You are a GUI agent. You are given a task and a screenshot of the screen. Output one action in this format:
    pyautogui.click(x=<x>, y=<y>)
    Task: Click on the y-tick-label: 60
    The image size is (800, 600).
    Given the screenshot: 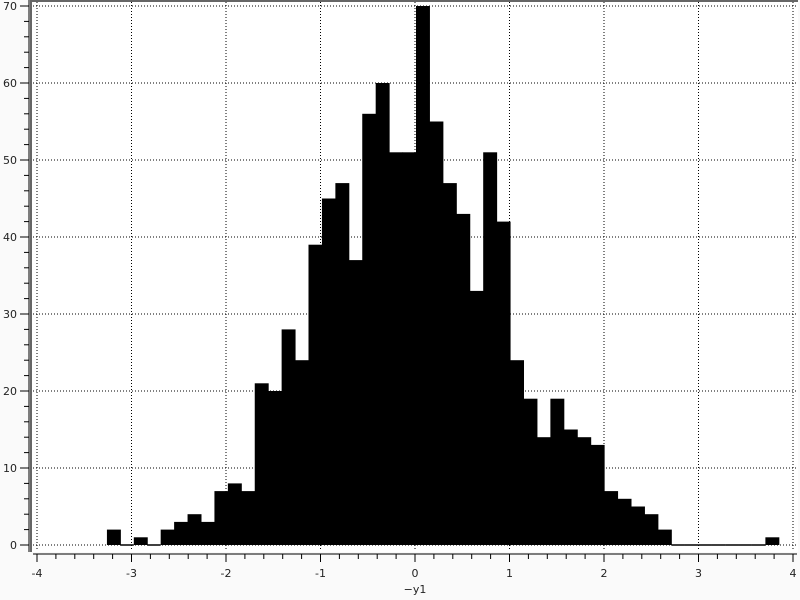 What is the action you would take?
    pyautogui.click(x=10, y=83)
    